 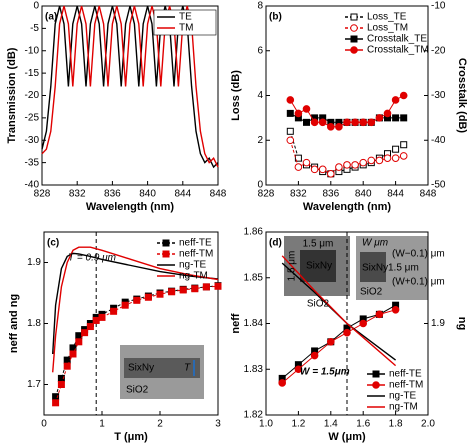 I want to click on x-tick-label: 832, so click(x=298, y=194).